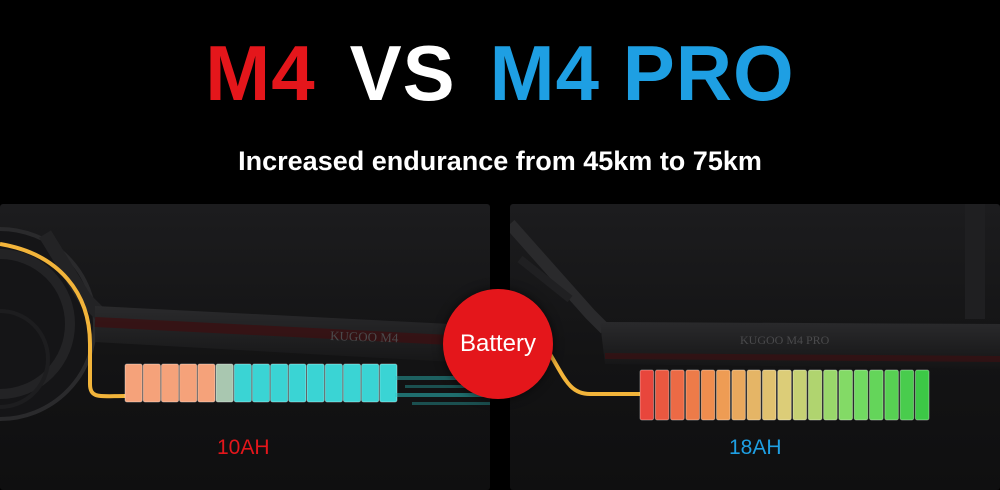  I want to click on m4-capacity-label: 10AH, so click(243, 447).